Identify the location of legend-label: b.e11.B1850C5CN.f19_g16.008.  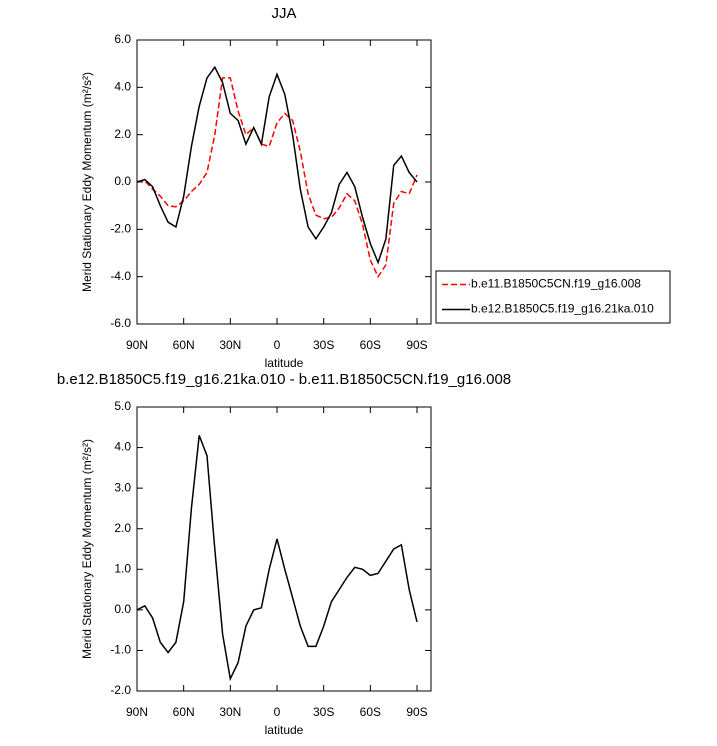
(556, 284).